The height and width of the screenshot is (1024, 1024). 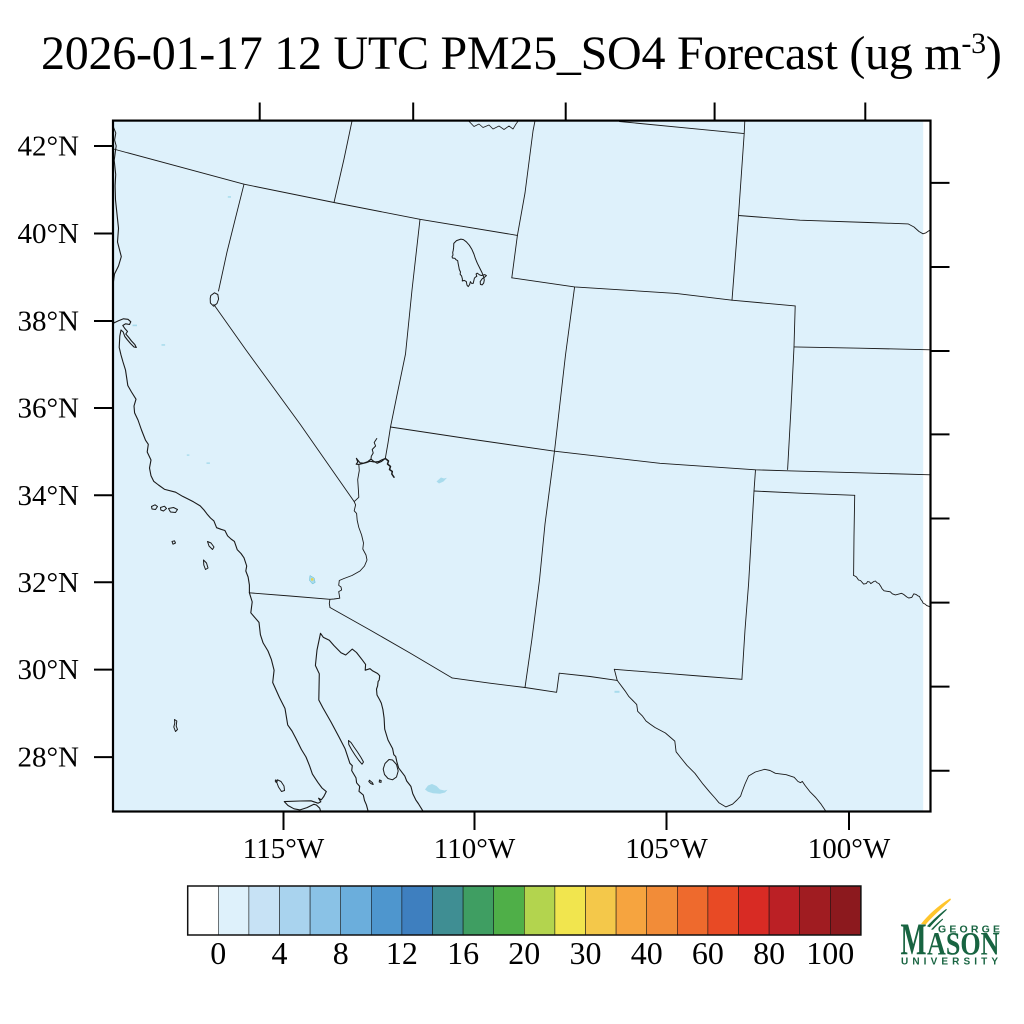 I want to click on svg-text: M, so click(x=914, y=940).